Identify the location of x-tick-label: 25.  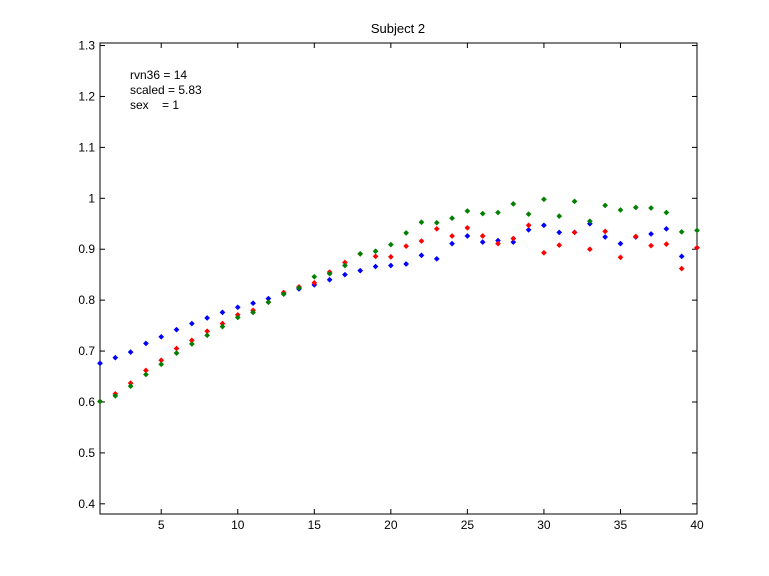
(468, 525).